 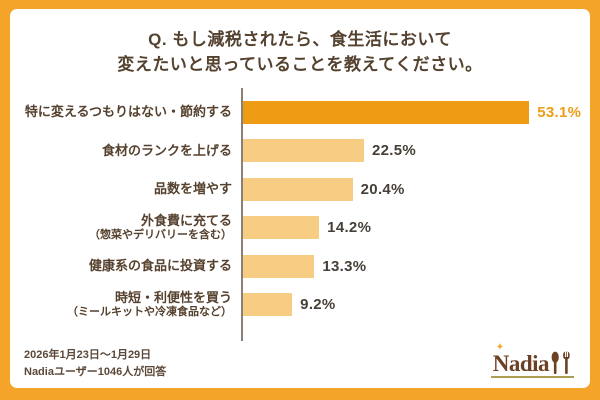 I want to click on nadia-logo: ✦ Nadia, so click(x=532, y=360).